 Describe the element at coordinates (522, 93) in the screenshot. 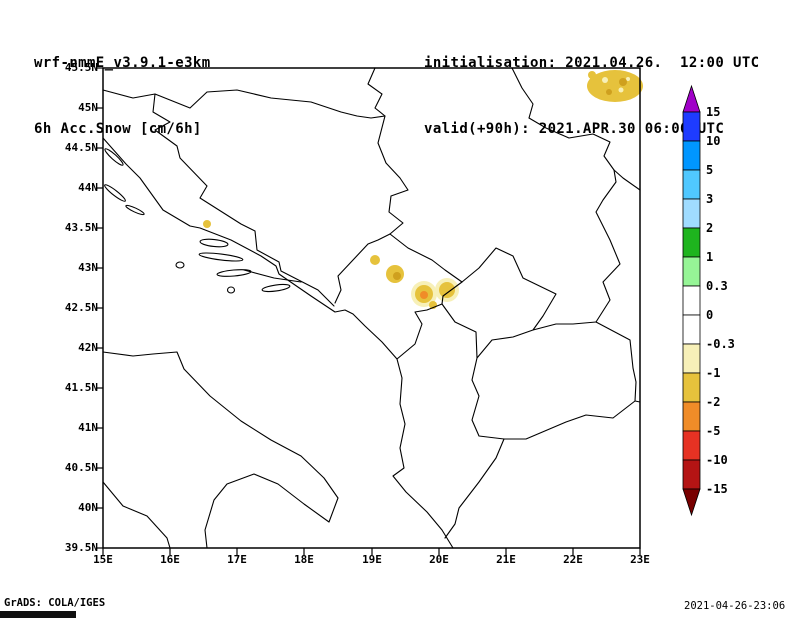

I see `border-serbia-romania-north` at that location.